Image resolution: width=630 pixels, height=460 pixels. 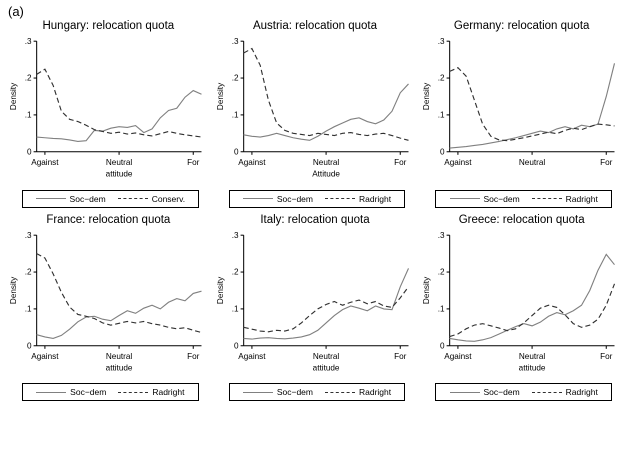 I want to click on chart-canvas: 0 .1 .2 .3 Against Neutral For Attitude Density, so click(x=312, y=107).